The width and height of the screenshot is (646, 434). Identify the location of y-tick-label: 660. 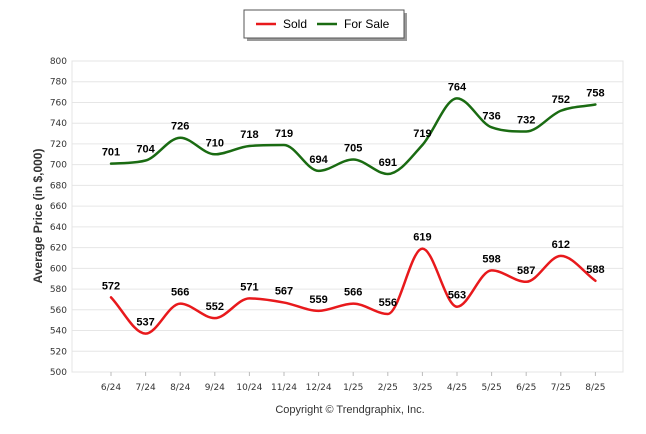
(58, 207).